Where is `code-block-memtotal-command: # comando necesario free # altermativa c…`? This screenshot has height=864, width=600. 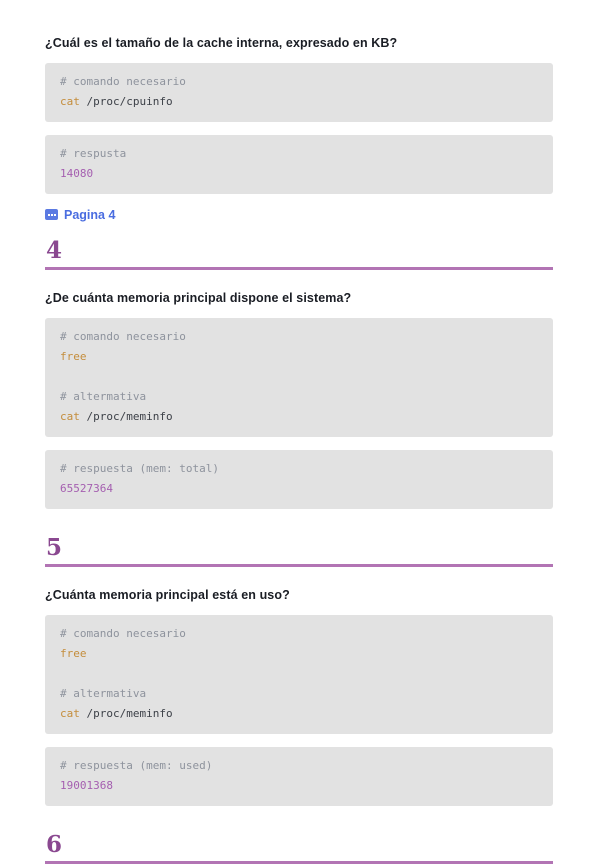 code-block-memtotal-command: # comando necesario free # altermativa c… is located at coordinates (299, 377).